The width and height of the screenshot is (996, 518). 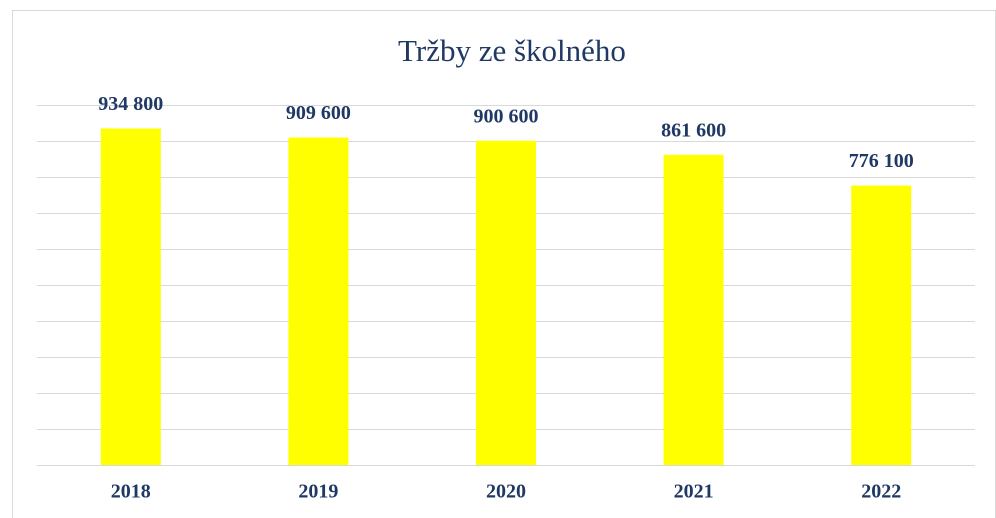 What do you see at coordinates (512, 50) in the screenshot?
I see `chart-title: Tržby ze školného` at bounding box center [512, 50].